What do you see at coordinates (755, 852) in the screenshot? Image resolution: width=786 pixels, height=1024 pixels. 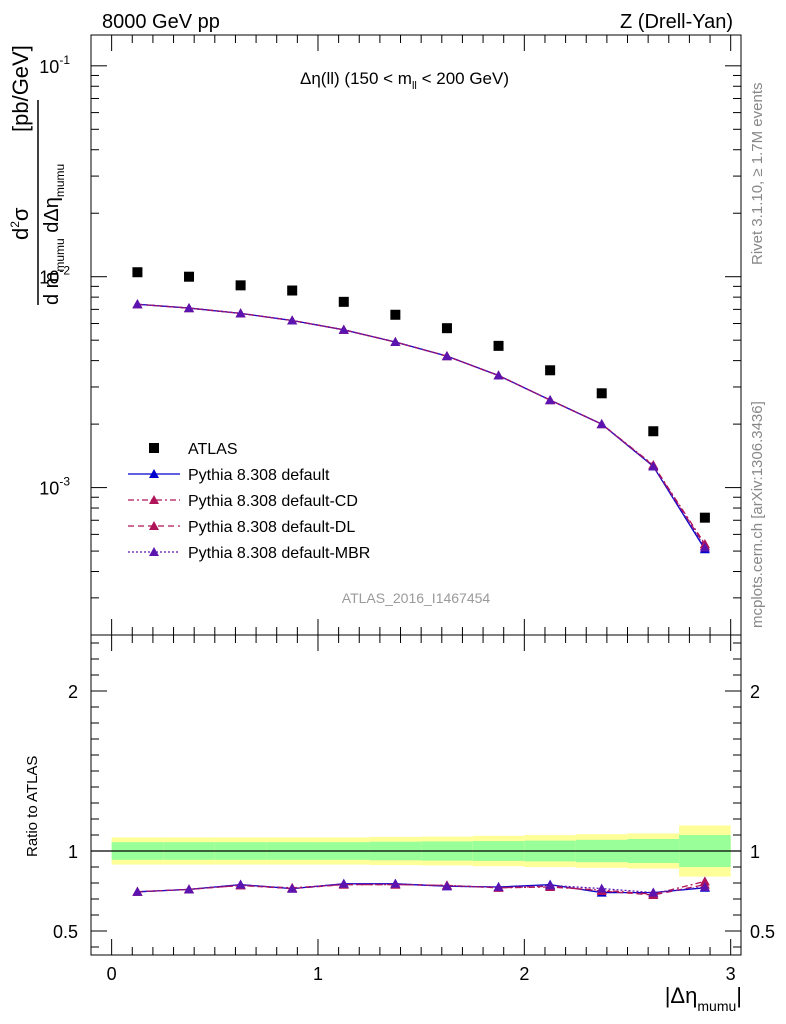 I see `ratio-y-tick-label-right: 1` at bounding box center [755, 852].